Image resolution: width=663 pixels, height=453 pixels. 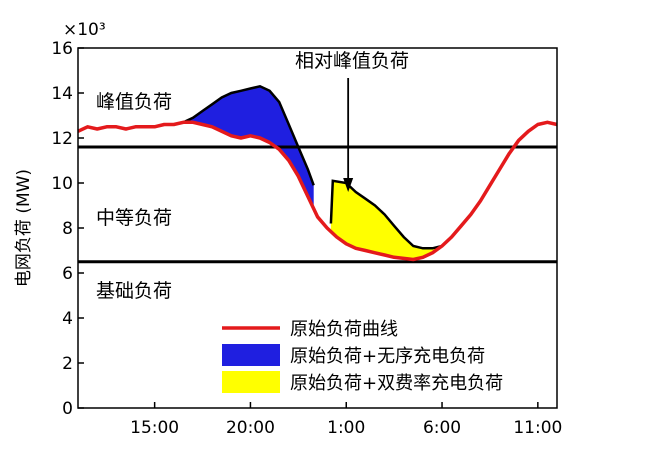 What do you see at coordinates (154, 428) in the screenshot?
I see `x-tick-label: 15:00` at bounding box center [154, 428].